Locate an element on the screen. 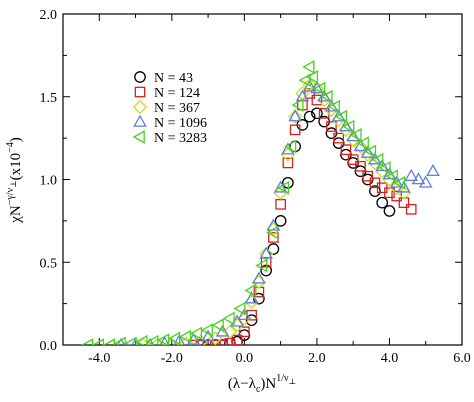 This screenshot has width=474, height=402. legend-label-0: N = 43 is located at coordinates (173, 78).